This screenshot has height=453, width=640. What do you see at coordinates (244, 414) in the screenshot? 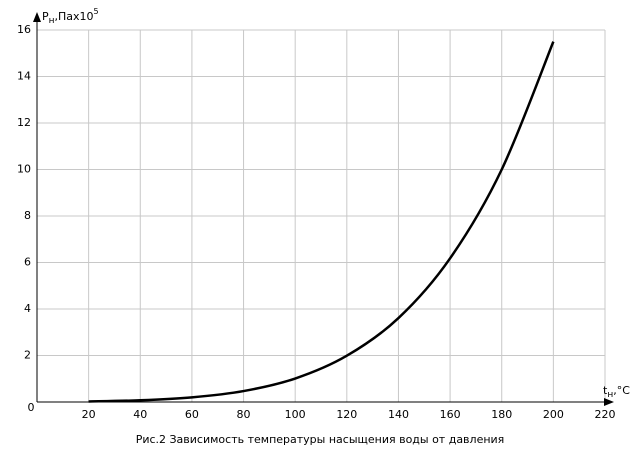
I see `x-tick-label: 80` at bounding box center [244, 414].